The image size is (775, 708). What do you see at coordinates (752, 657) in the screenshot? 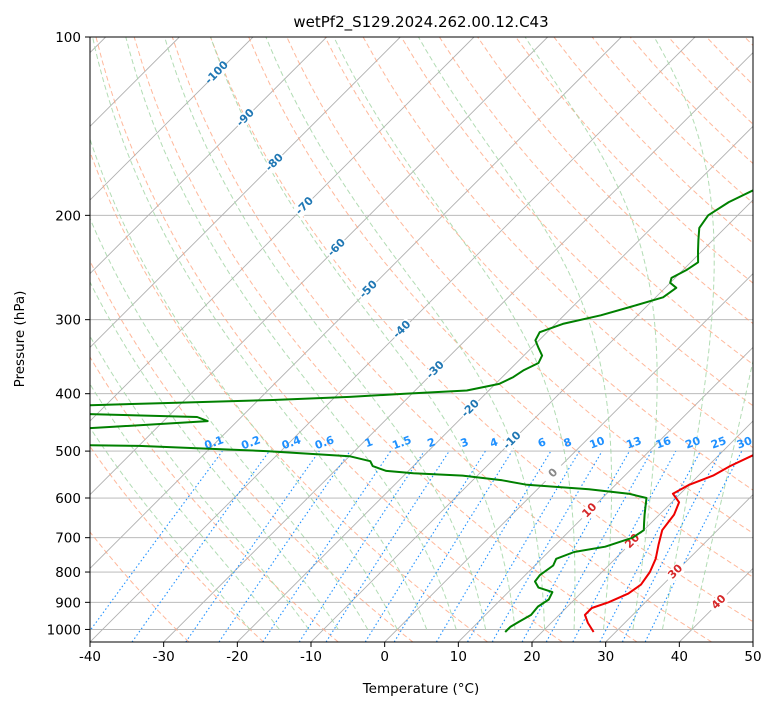
I see `x-tick-label: 50` at bounding box center [752, 657].